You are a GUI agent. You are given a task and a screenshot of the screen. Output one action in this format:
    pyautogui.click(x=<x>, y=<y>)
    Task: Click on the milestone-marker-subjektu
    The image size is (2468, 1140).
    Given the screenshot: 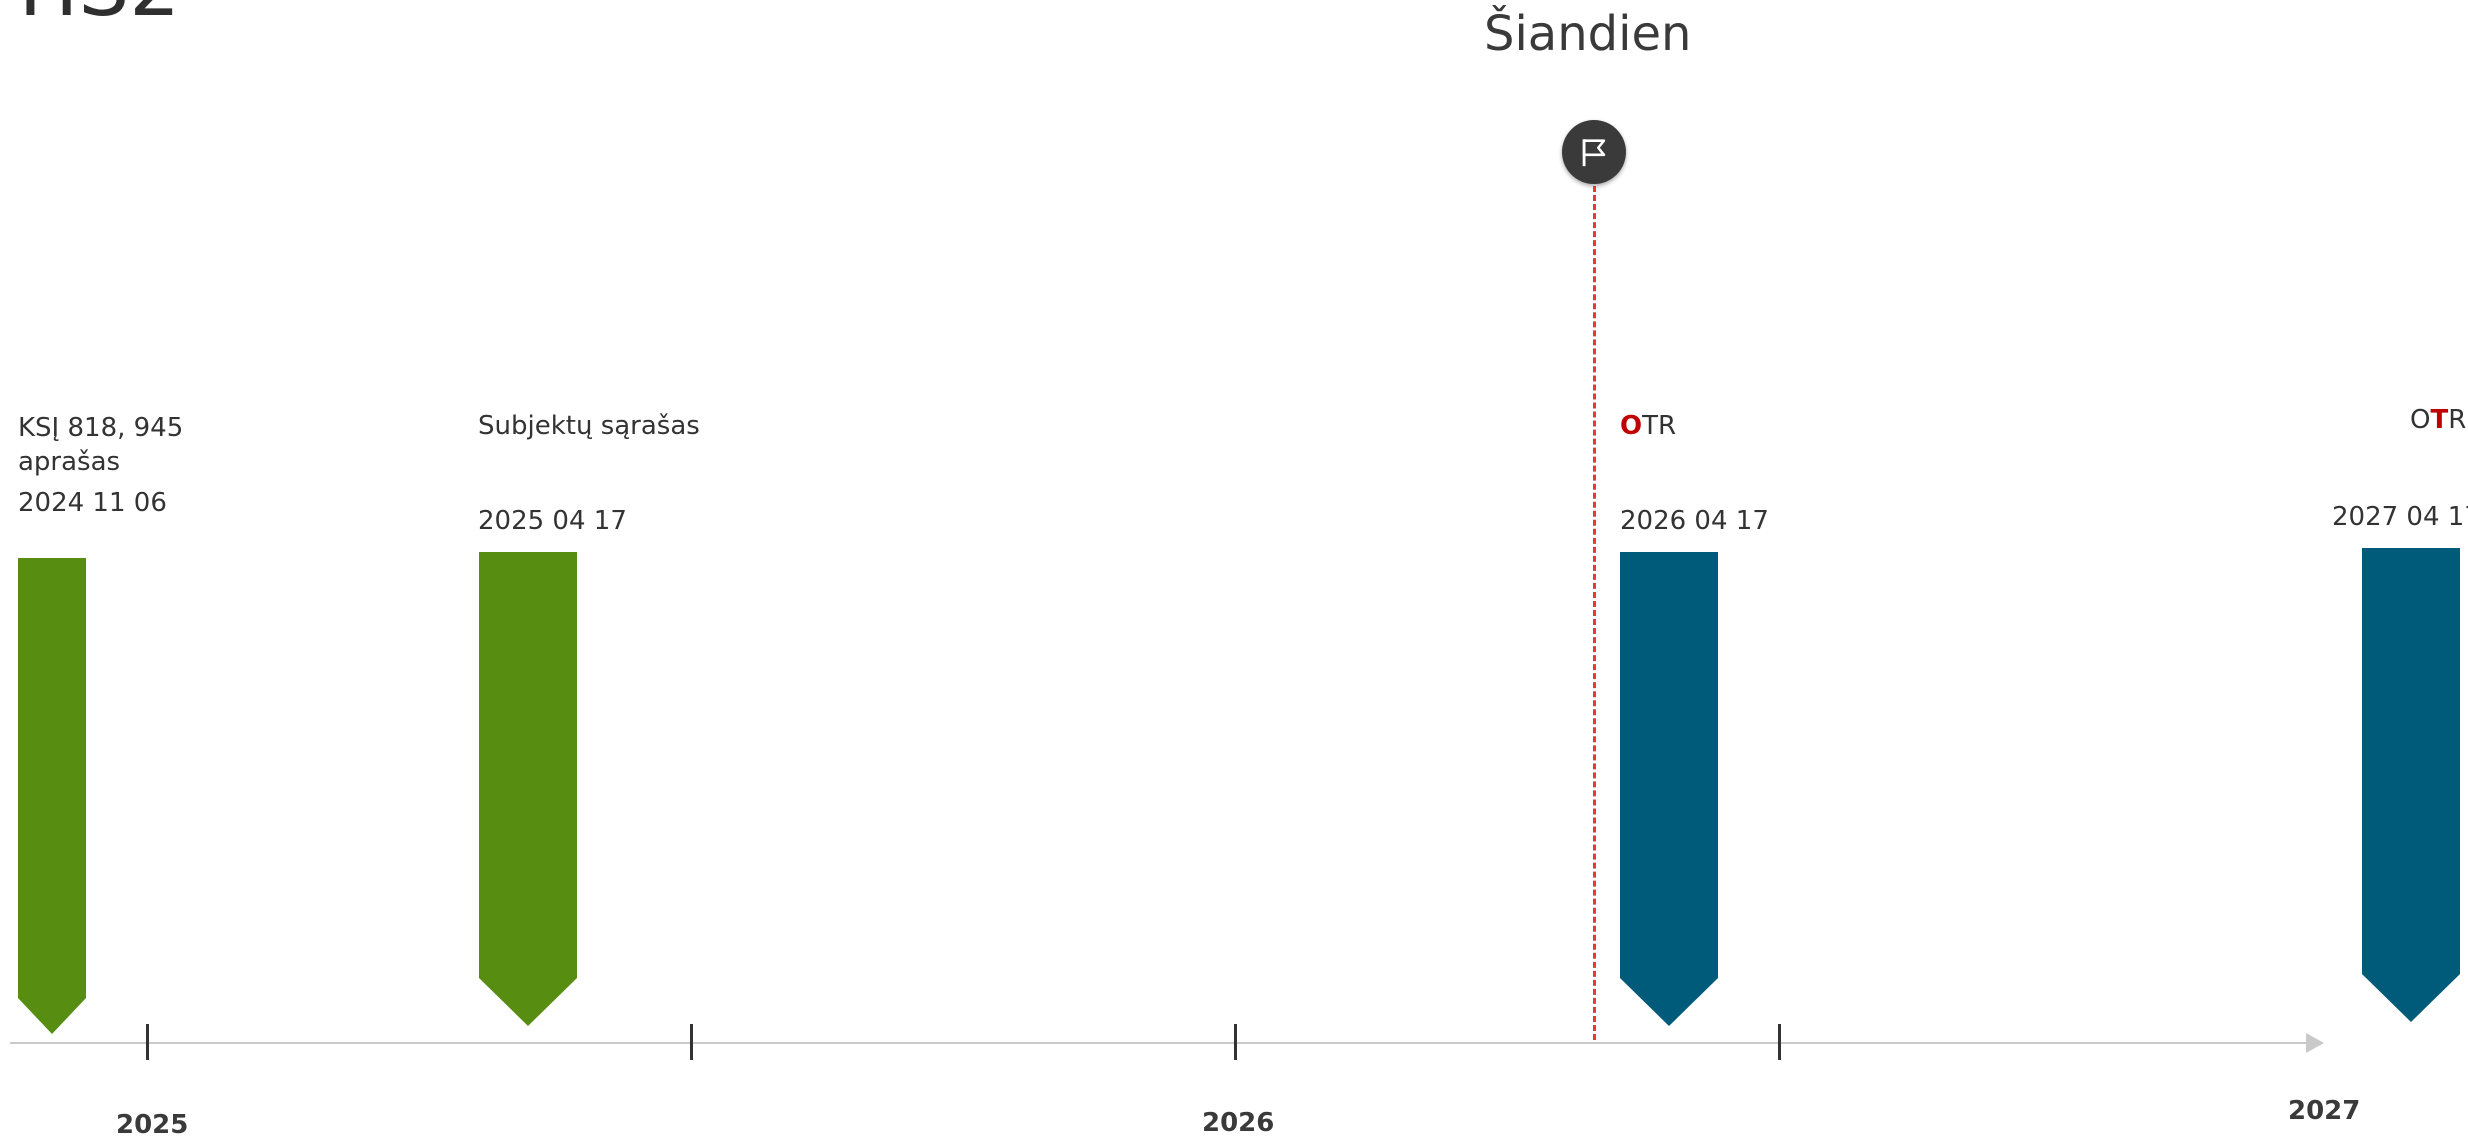 What is the action you would take?
    pyautogui.click(x=528, y=789)
    